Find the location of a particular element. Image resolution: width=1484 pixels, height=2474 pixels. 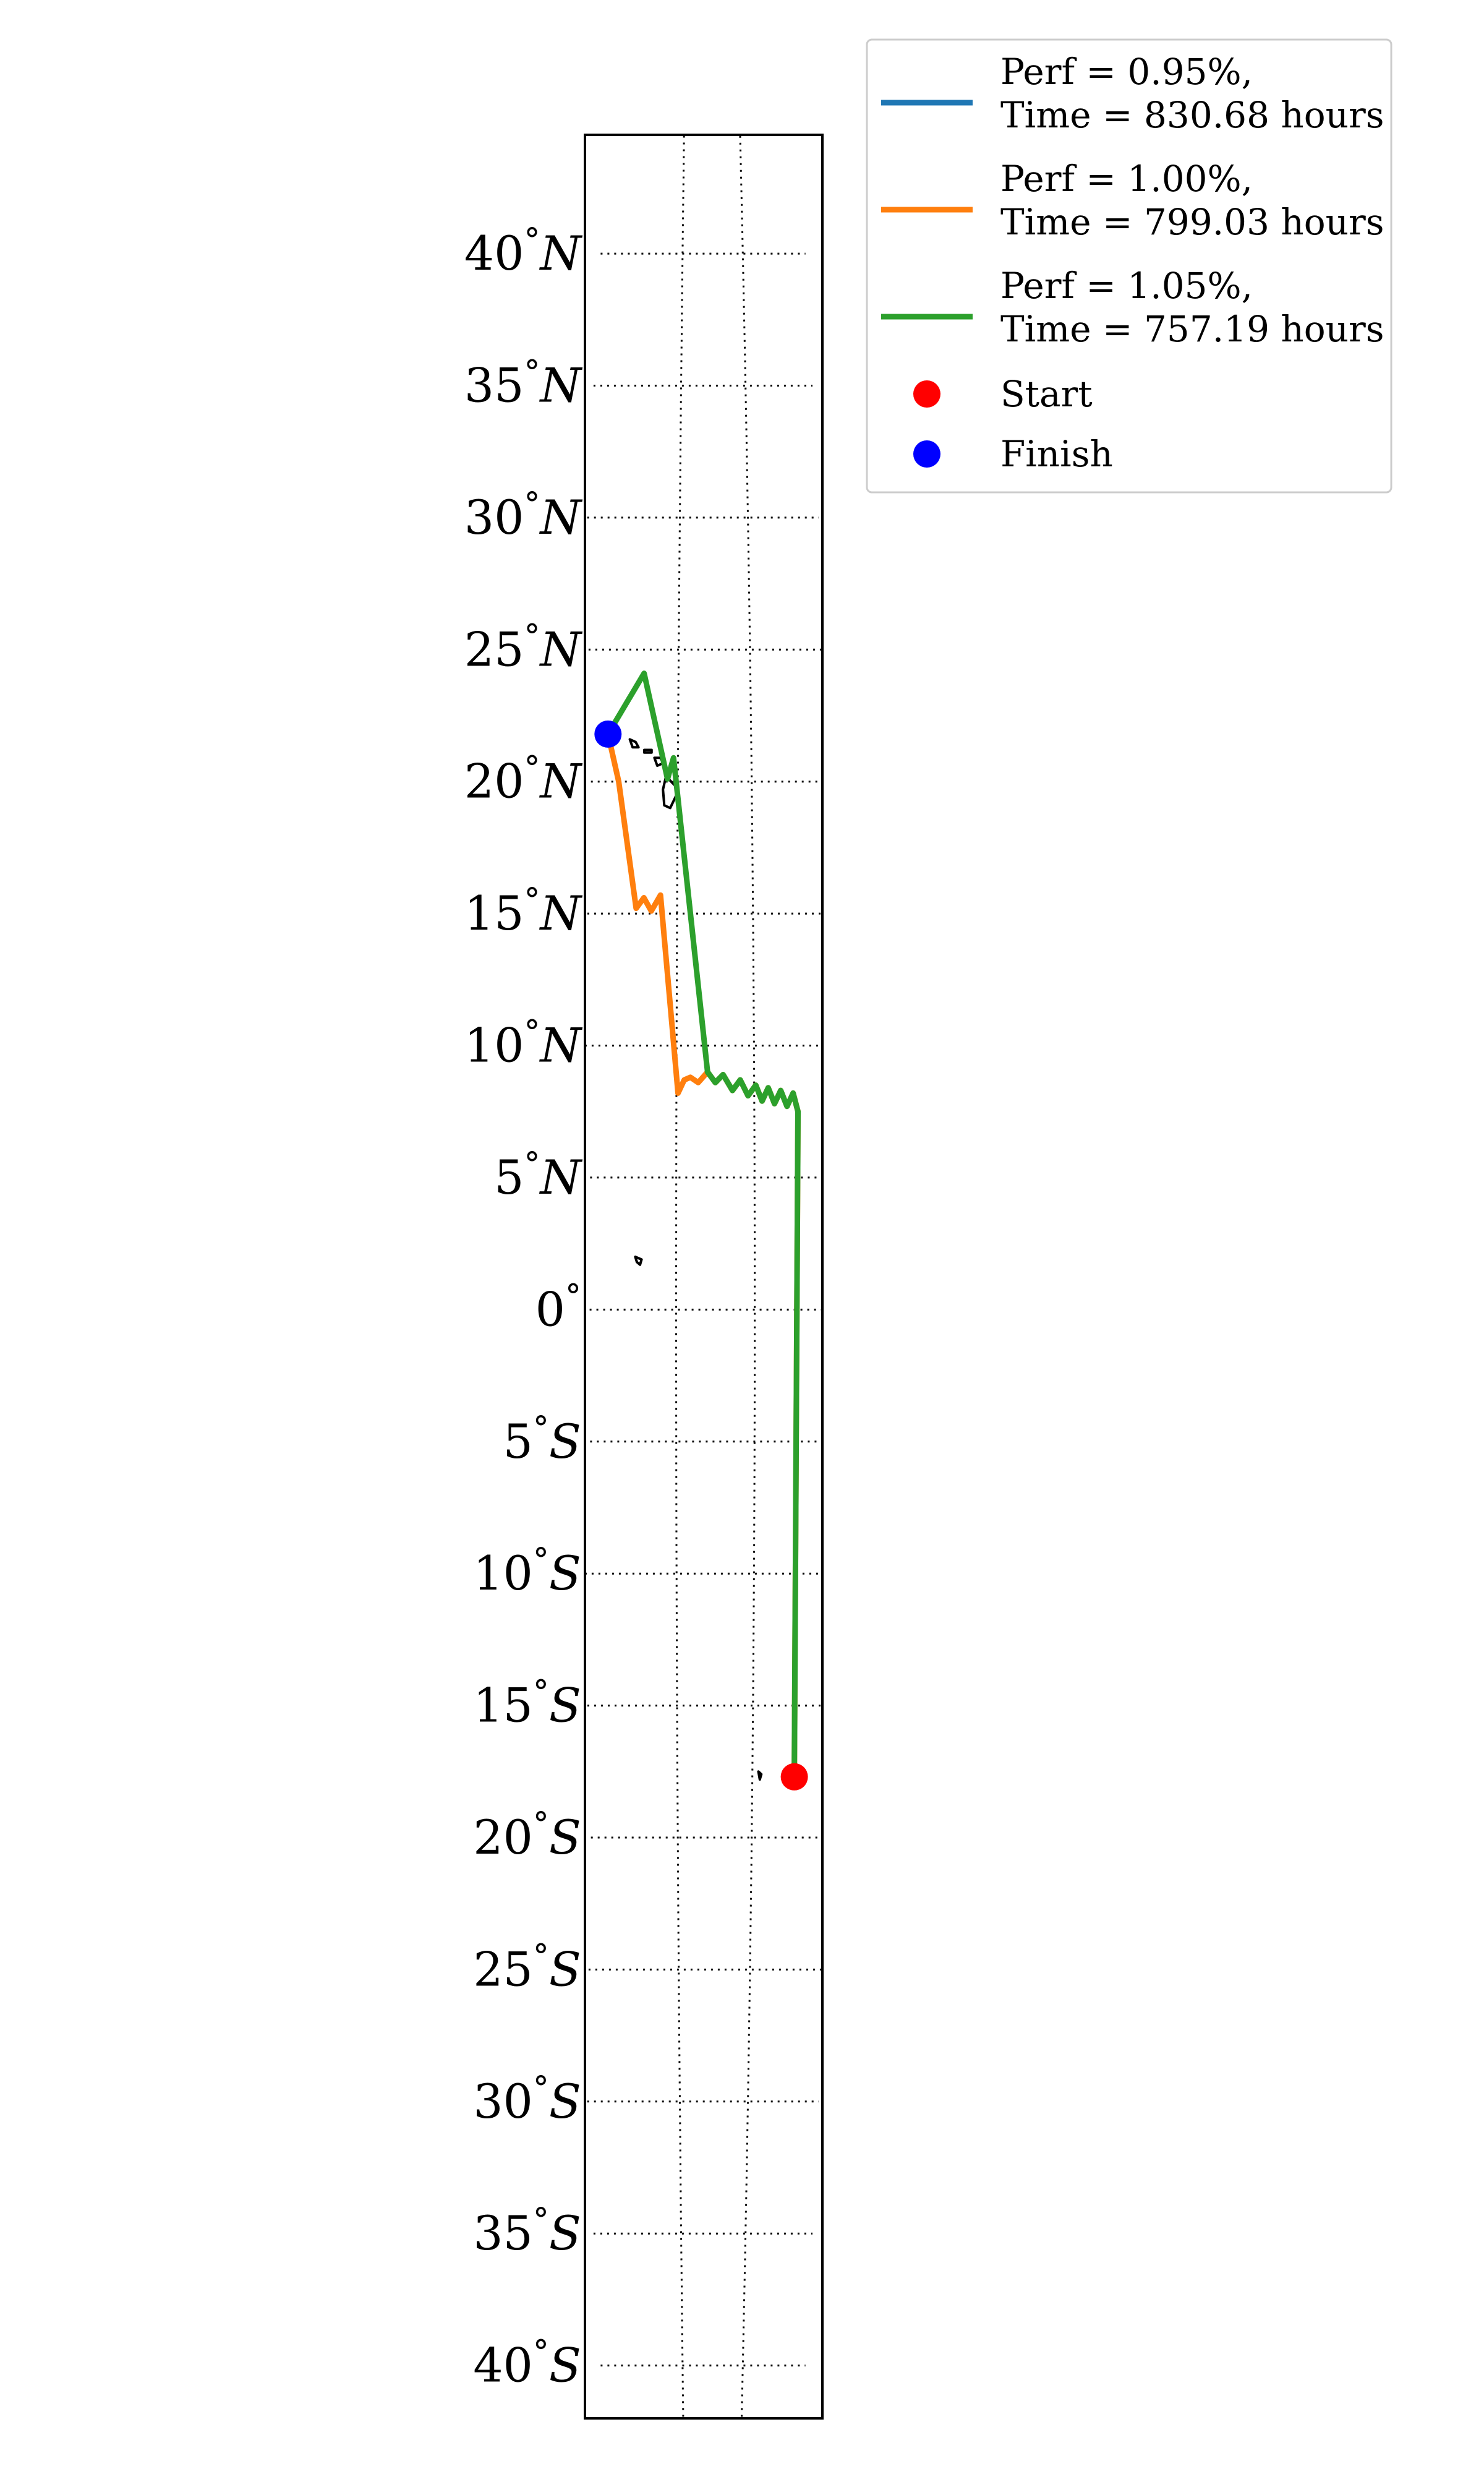

legend-sublabel: Time = 830.68 hours is located at coordinates (1192, 115).